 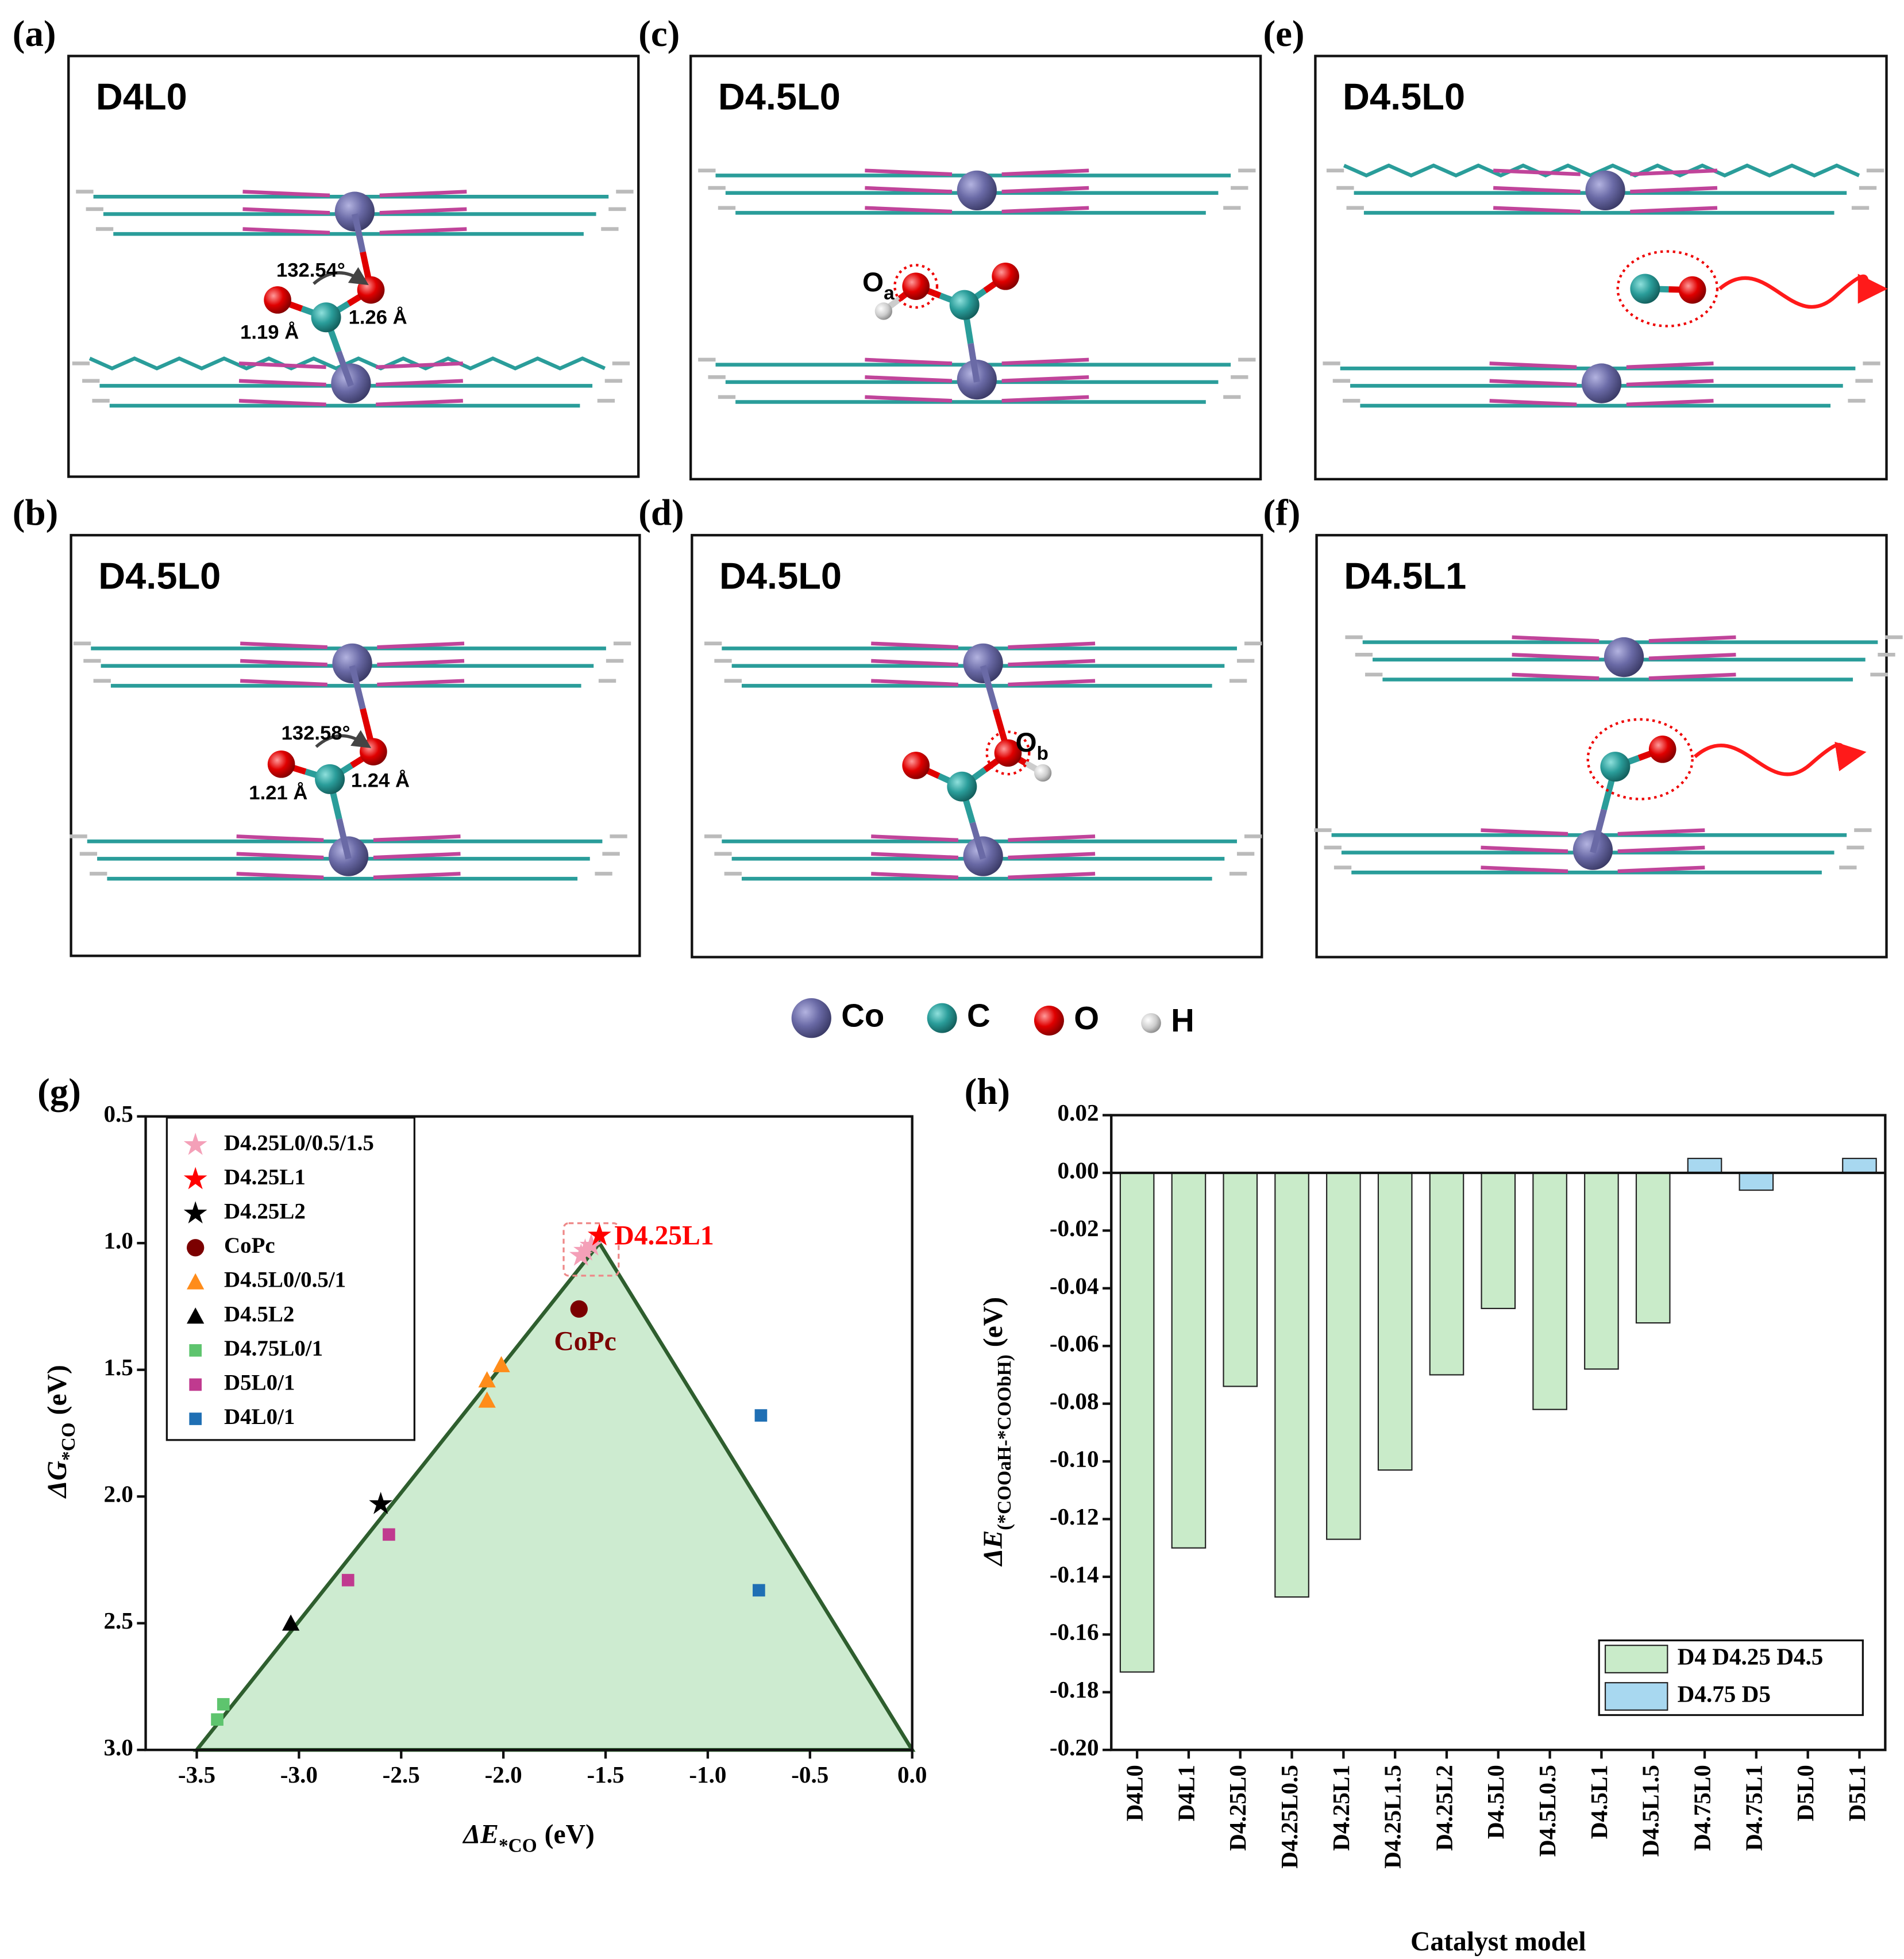 I want to click on x-tick-label: D4.5L1, so click(x=1599, y=1802).